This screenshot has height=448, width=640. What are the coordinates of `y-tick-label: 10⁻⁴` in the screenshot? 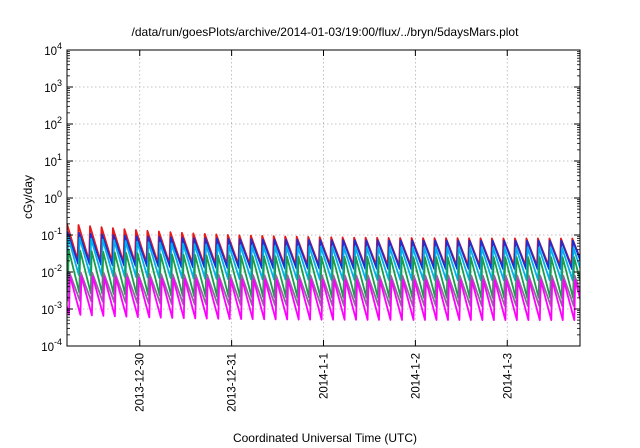 It's located at (51, 345).